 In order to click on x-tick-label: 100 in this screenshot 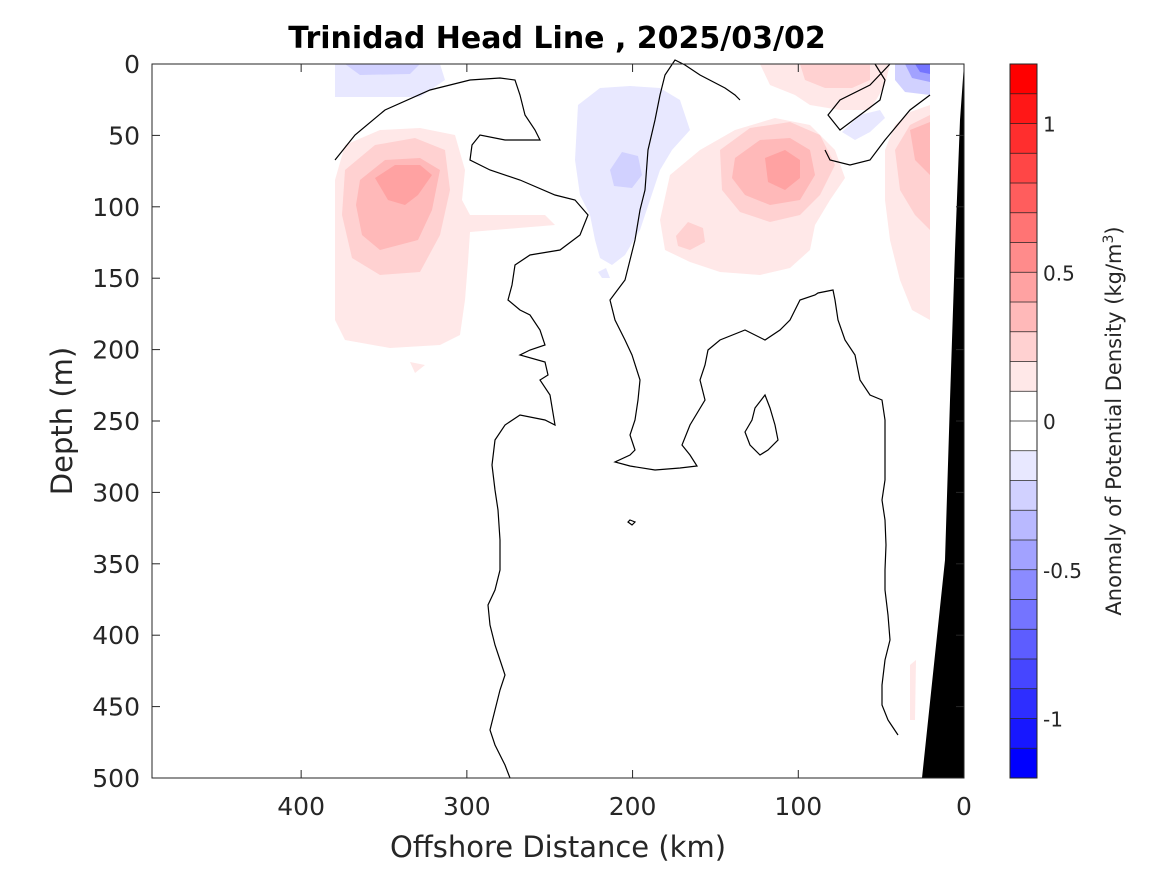, I will do `click(798, 806)`.